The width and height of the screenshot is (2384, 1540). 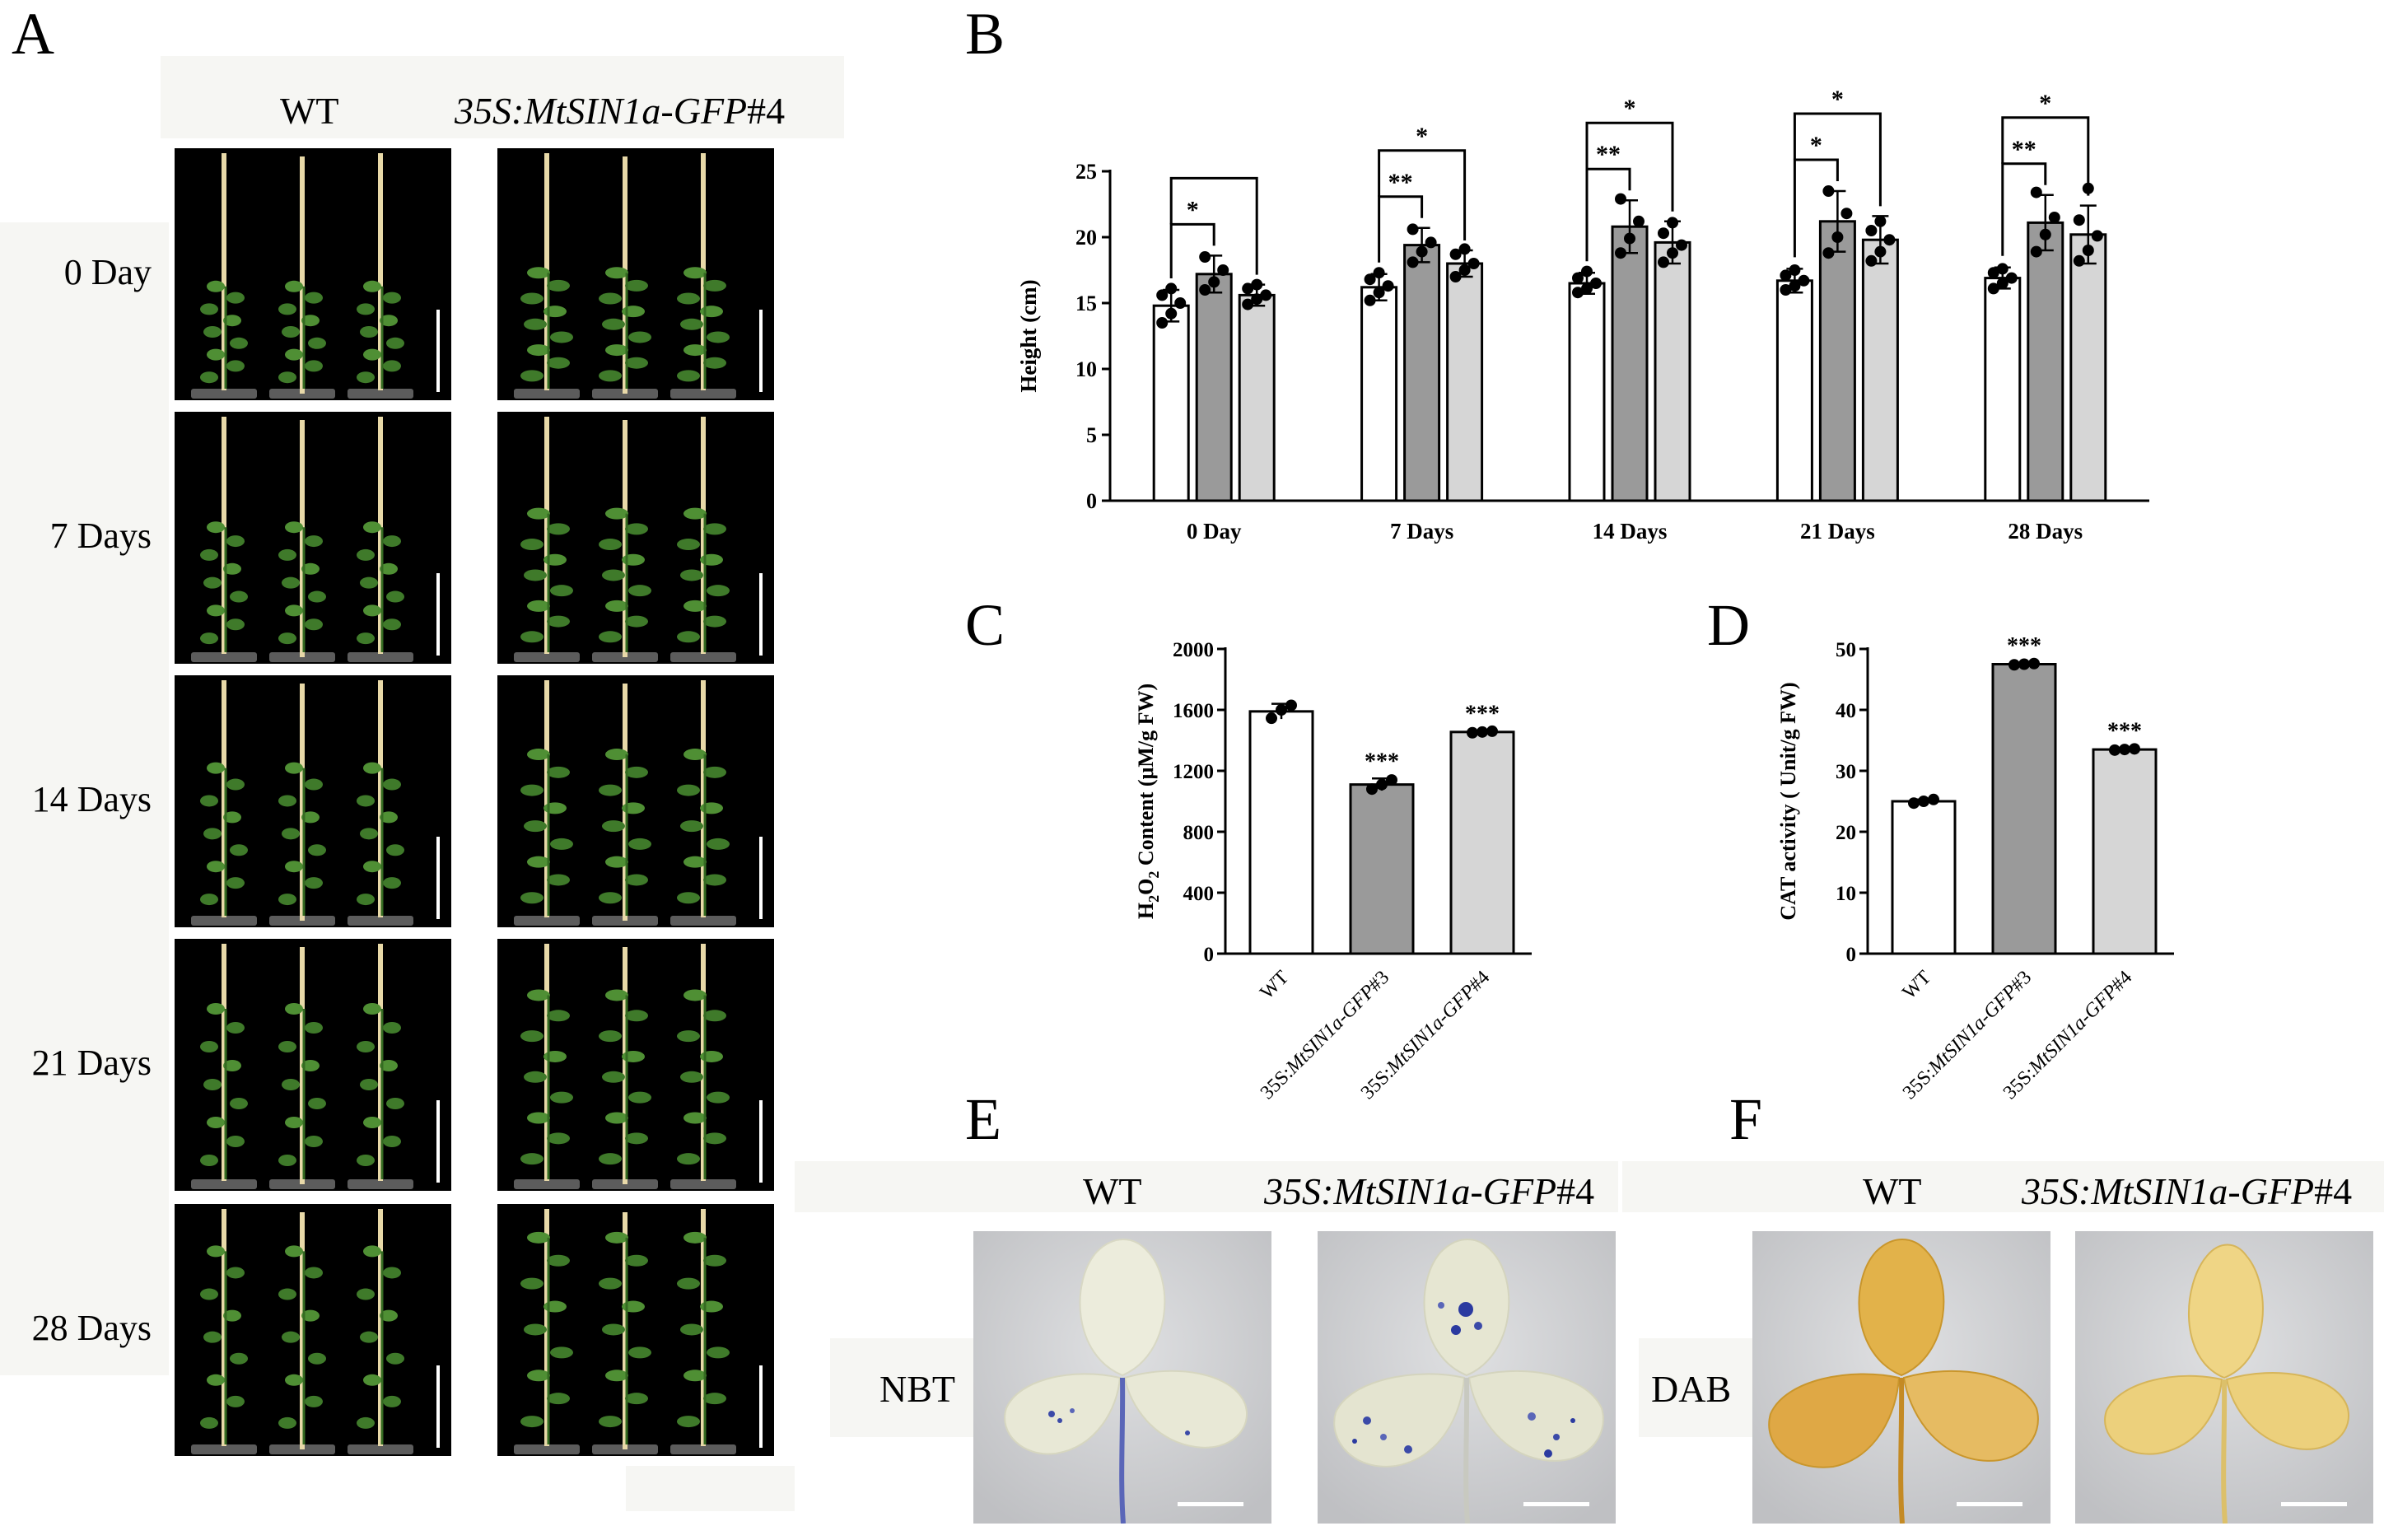 What do you see at coordinates (1086, 303) in the screenshot?
I see `y-tick-label: 15` at bounding box center [1086, 303].